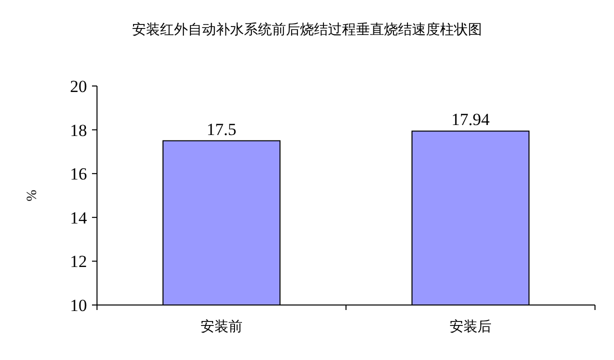 The width and height of the screenshot is (614, 360). Describe the element at coordinates (78, 174) in the screenshot. I see `y-tick-label: 16` at that location.